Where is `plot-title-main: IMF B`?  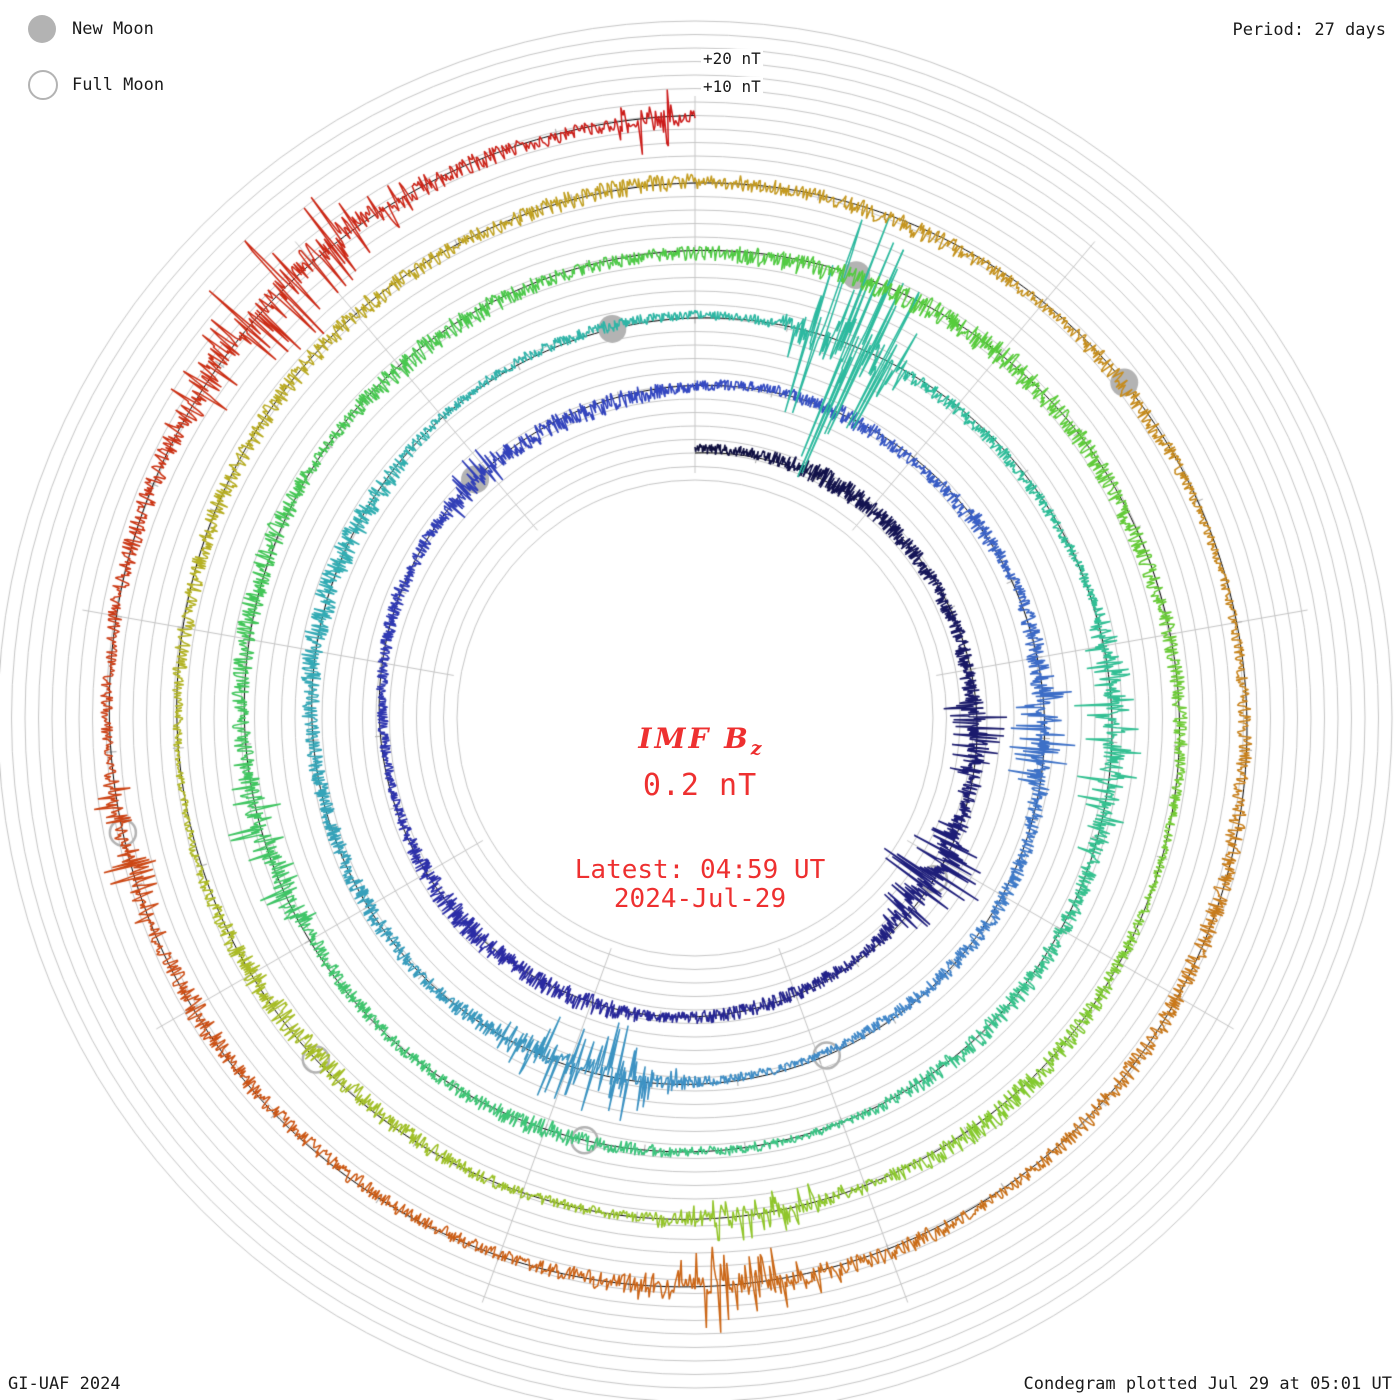
plot-title-main: IMF B is located at coordinates (694, 738).